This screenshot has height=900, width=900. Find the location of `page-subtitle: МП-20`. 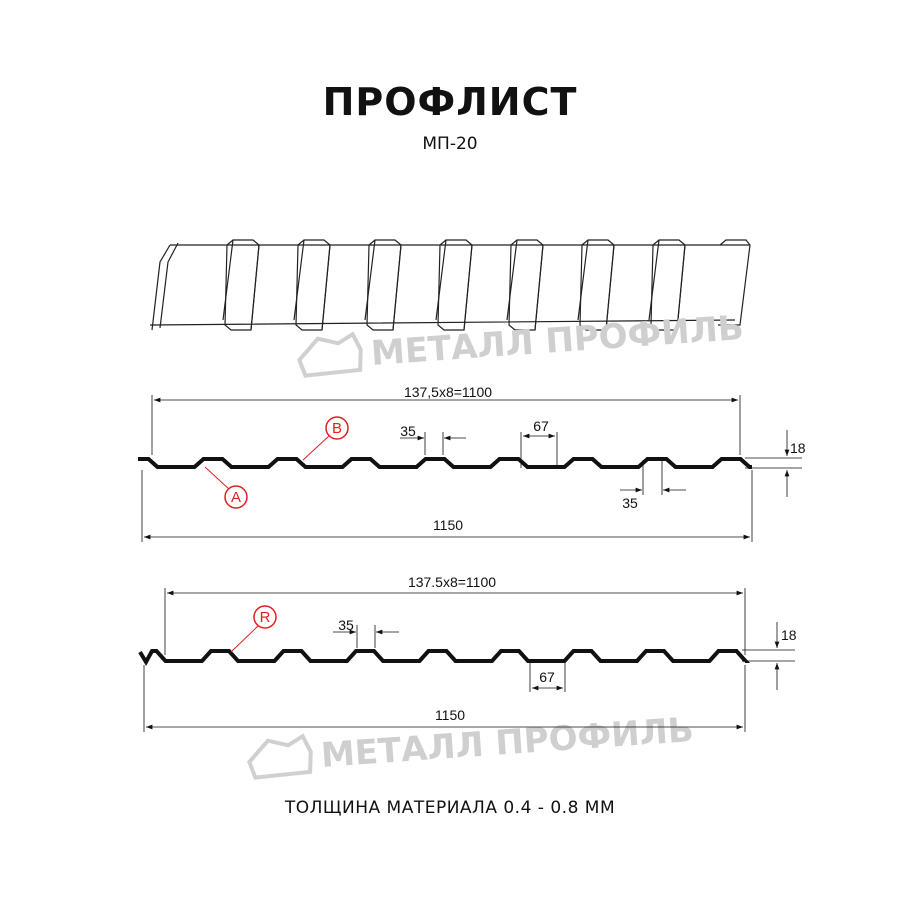

page-subtitle: МП-20 is located at coordinates (450, 144).